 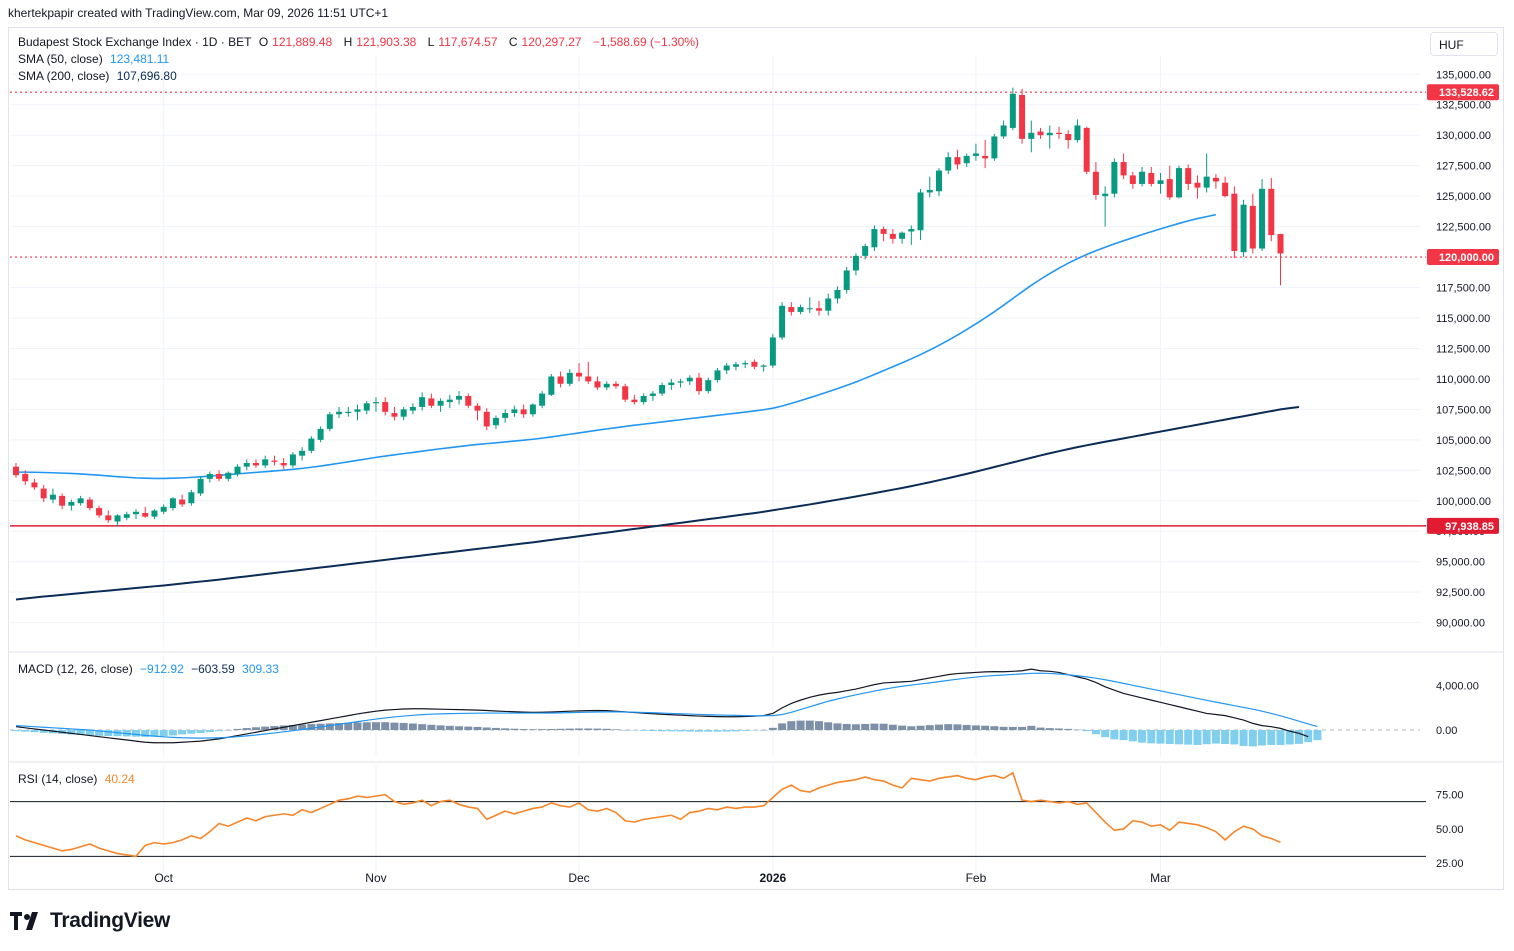 What do you see at coordinates (1466, 93) in the screenshot?
I see `level-price-label: 133,528.62` at bounding box center [1466, 93].